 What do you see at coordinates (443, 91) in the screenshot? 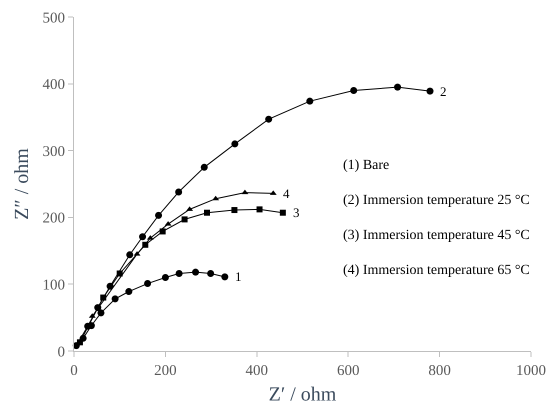
I see `series-label: 2` at bounding box center [443, 91].